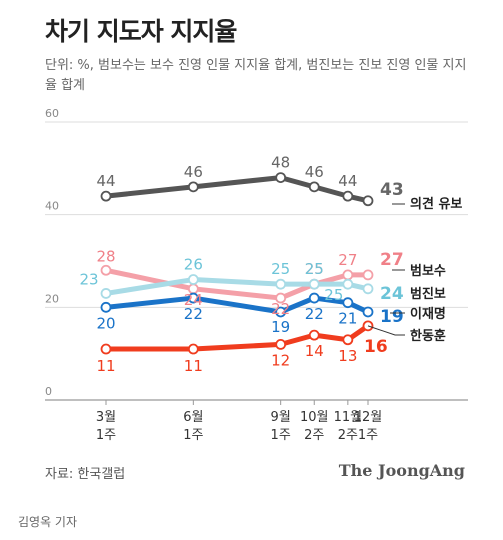 This screenshot has height=540, width=503. I want to click on data-label: 20, so click(105, 323).